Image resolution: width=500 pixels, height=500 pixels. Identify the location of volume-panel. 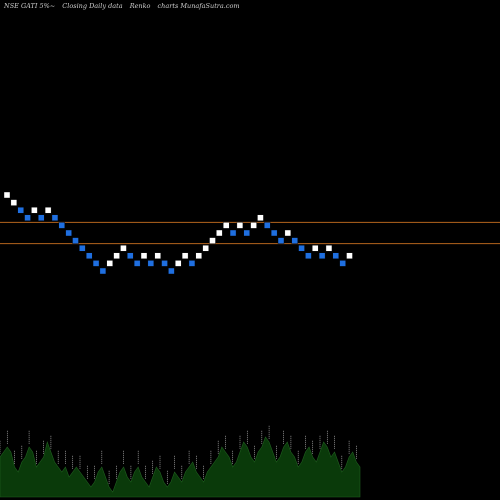
(180, 461).